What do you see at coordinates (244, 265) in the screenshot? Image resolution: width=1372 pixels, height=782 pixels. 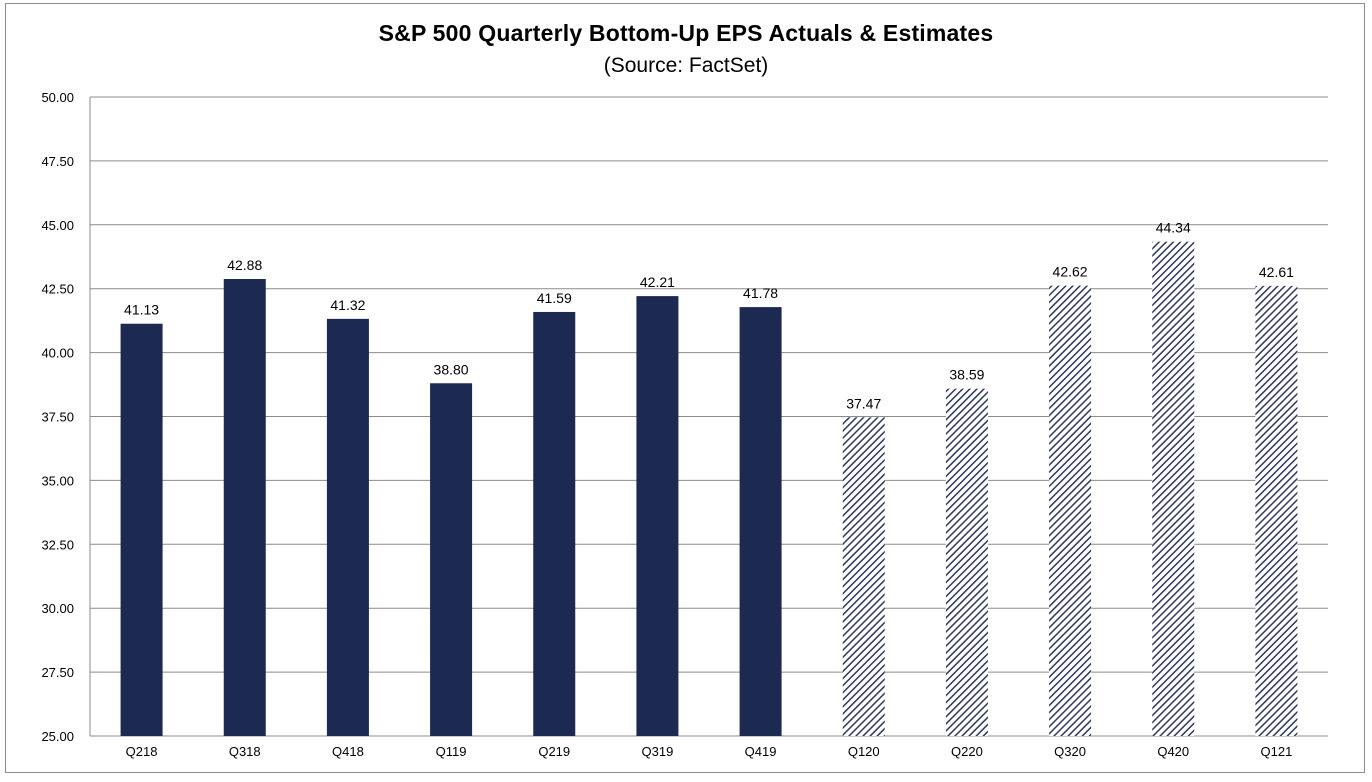 I see `data-label: 42.88` at bounding box center [244, 265].